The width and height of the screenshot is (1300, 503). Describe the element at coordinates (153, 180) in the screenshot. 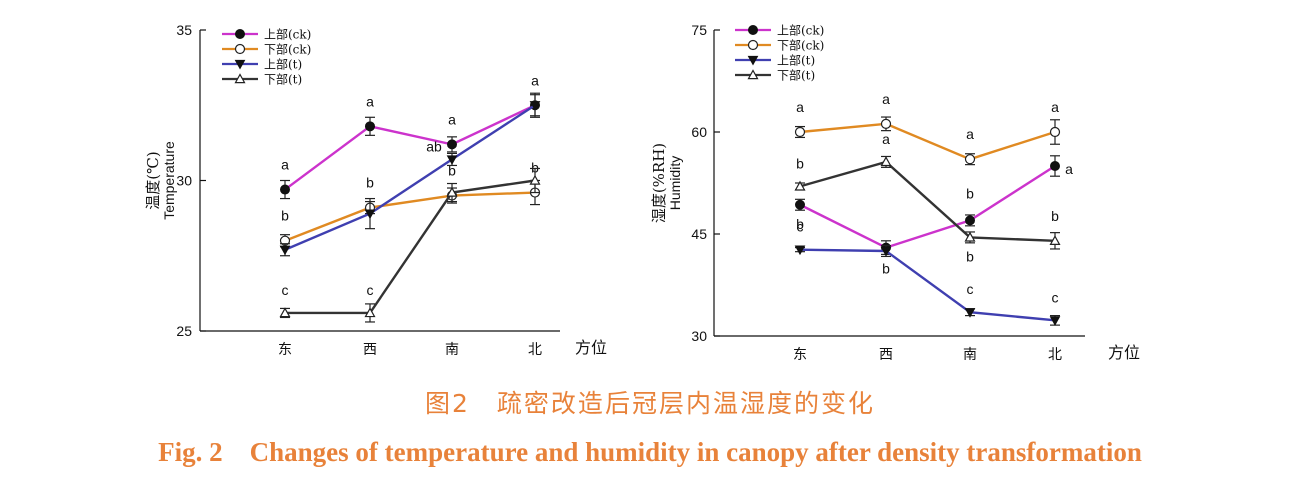

I see `y-axis-label: 温度(℃)` at that location.